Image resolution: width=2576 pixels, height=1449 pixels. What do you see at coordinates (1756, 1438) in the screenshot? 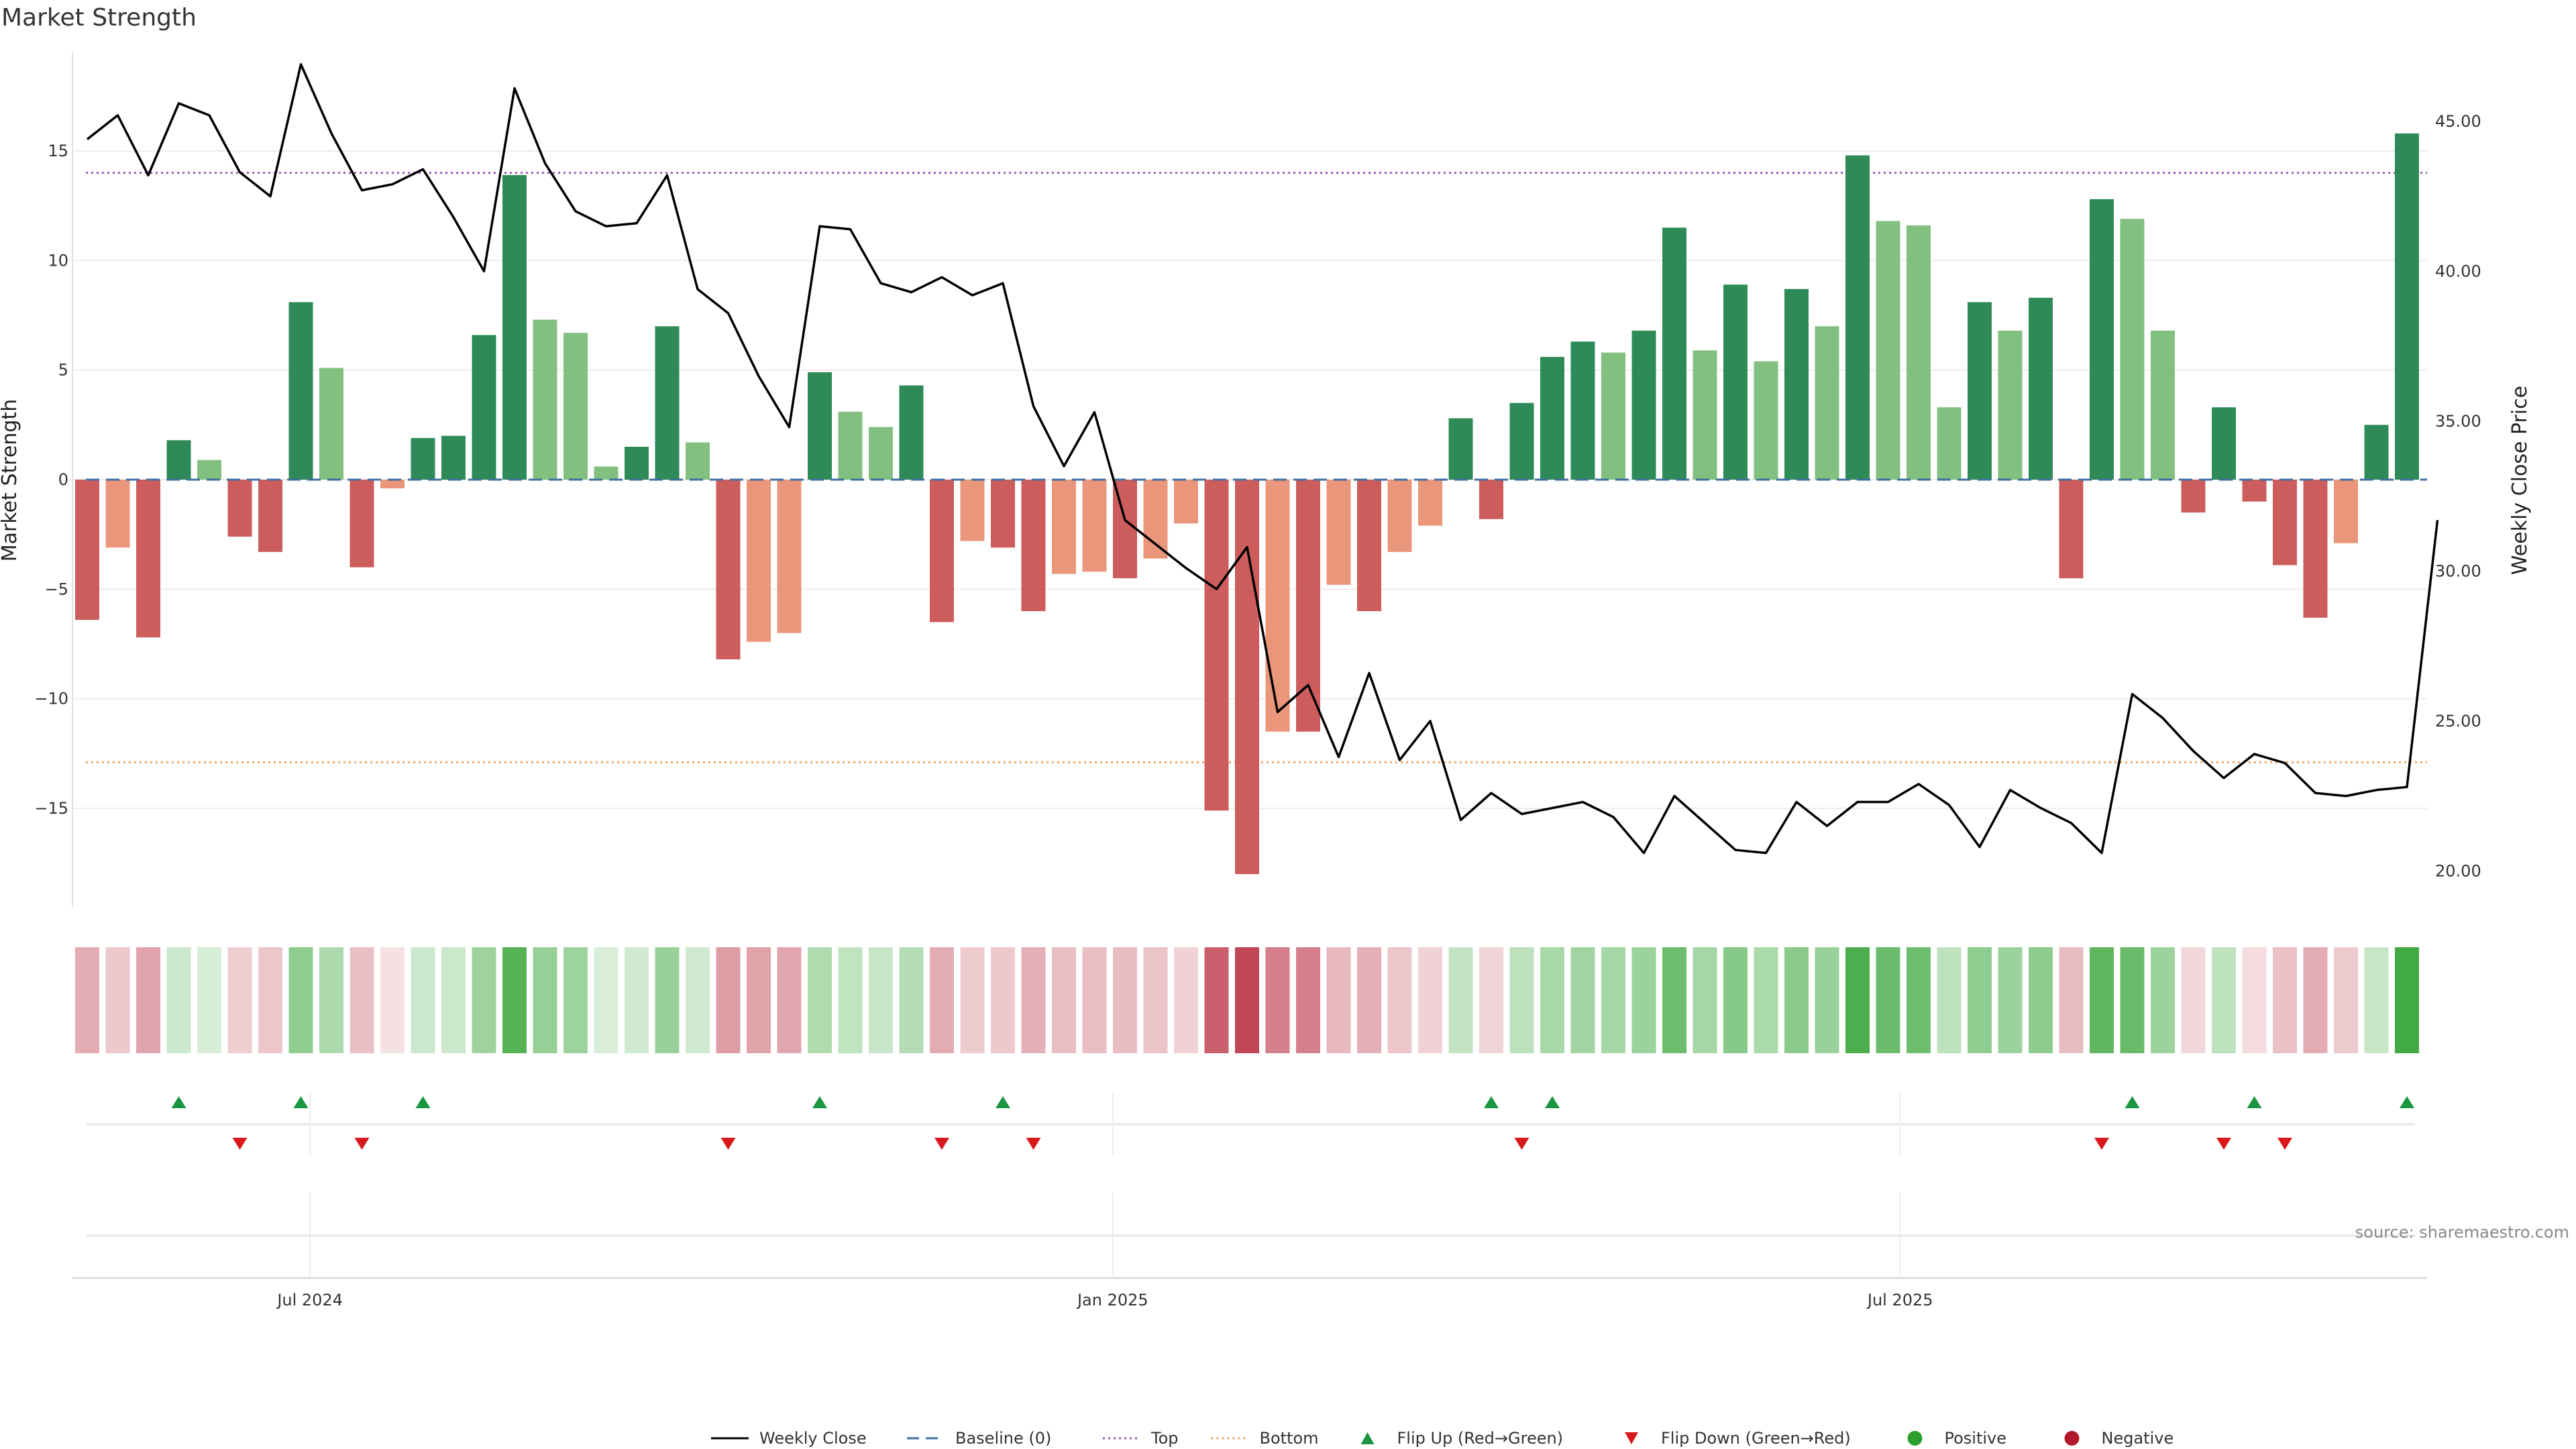
I see `legend-label: Flip Down (Green→Red)` at bounding box center [1756, 1438].